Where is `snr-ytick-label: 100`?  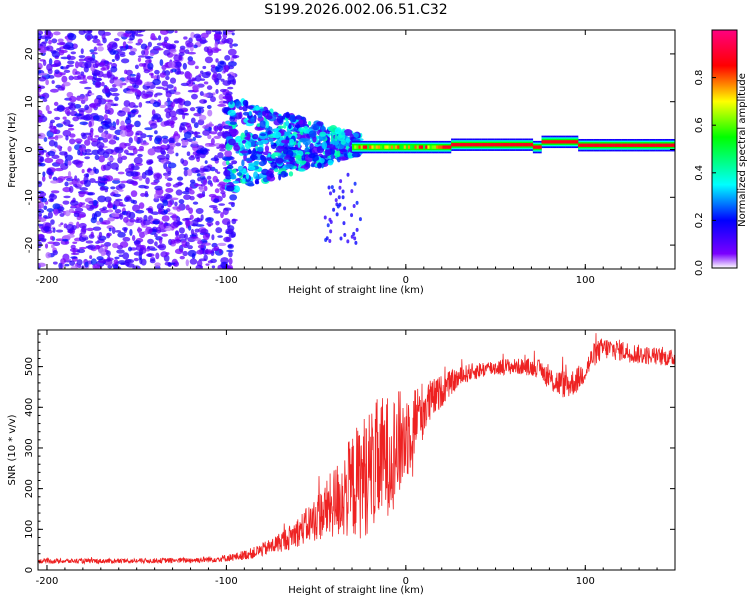
snr-ytick-label: 100 is located at coordinates (29, 529).